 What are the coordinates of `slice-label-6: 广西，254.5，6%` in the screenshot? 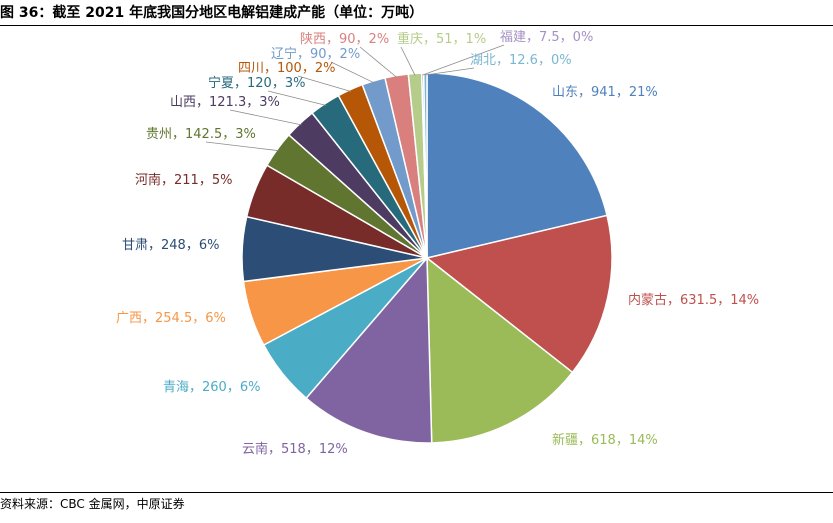 It's located at (171, 318).